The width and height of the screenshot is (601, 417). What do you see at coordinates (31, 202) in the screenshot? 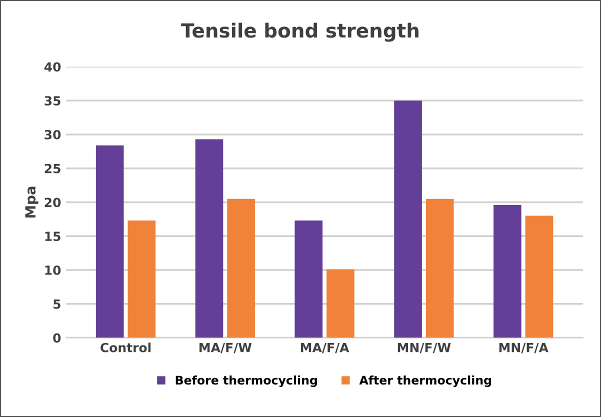
I see `y-axis-title: Mpa` at bounding box center [31, 202].